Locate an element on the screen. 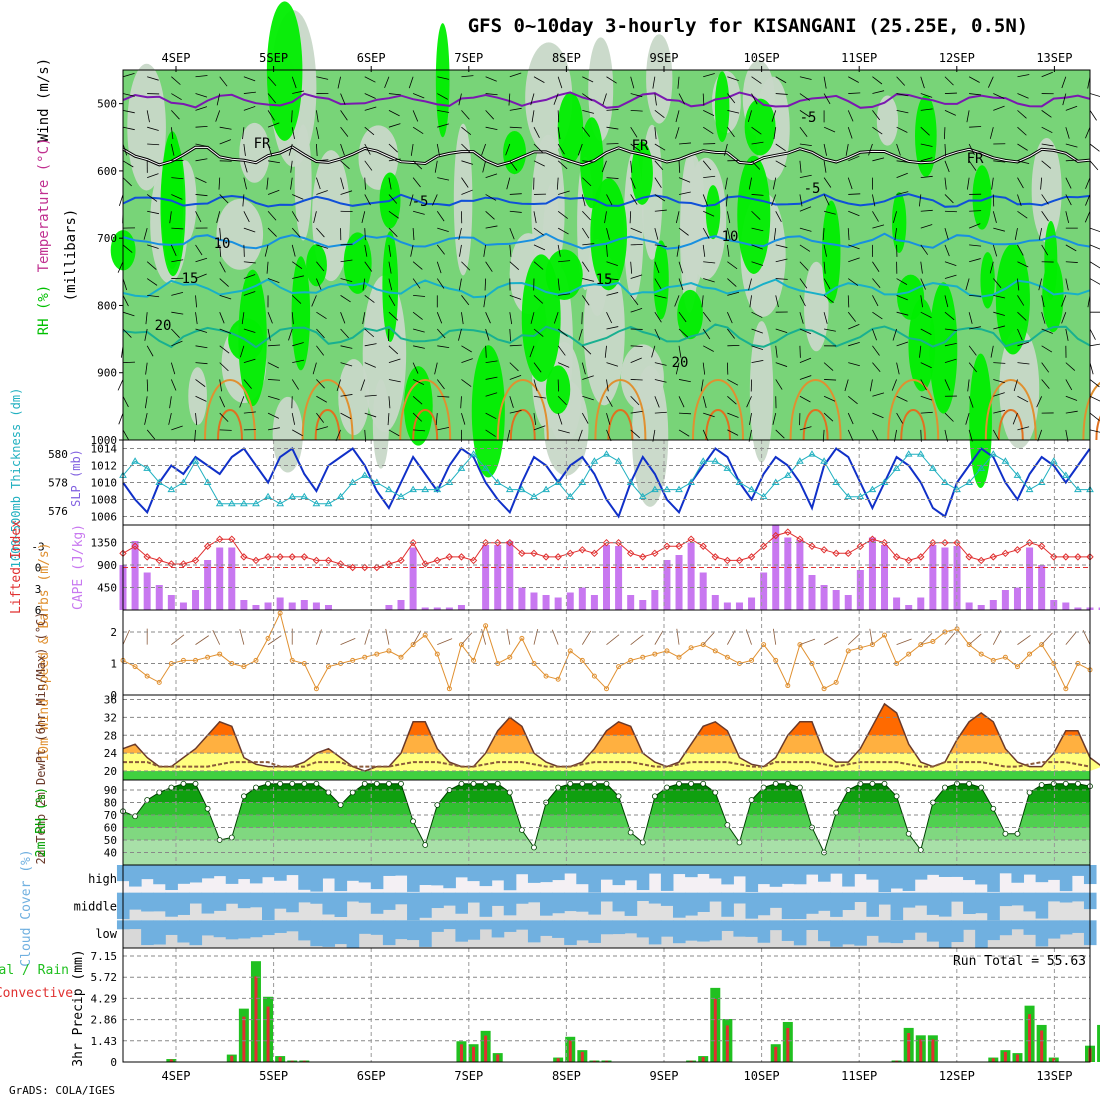  dewpt-line is located at coordinates (607, 764).